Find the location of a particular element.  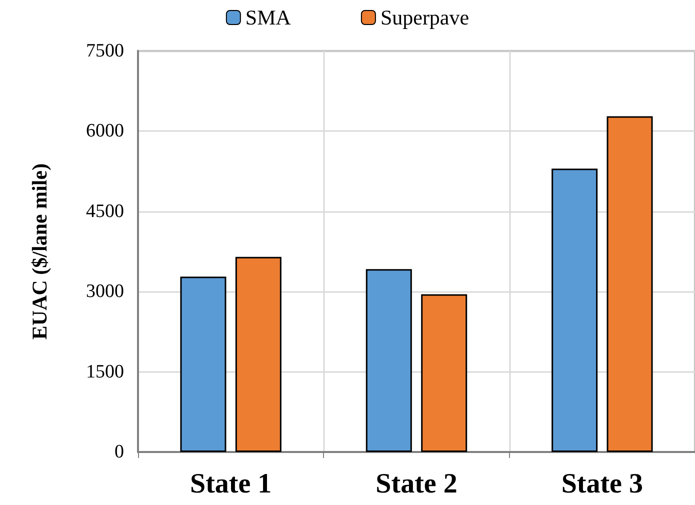

legend-label: SMA is located at coordinates (268, 18).